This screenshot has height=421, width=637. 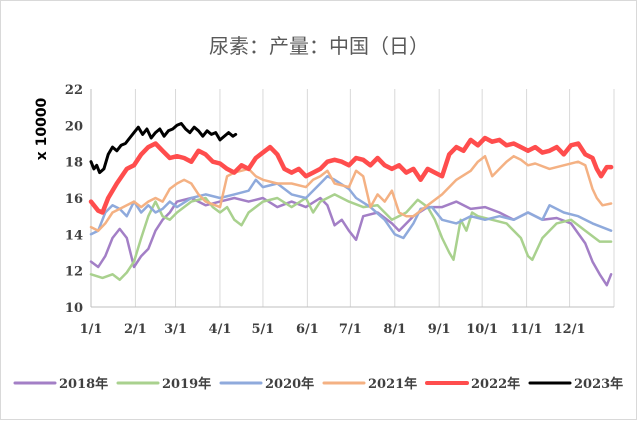 What do you see at coordinates (263, 329) in the screenshot?
I see `x-tick-label: 5/1` at bounding box center [263, 329].